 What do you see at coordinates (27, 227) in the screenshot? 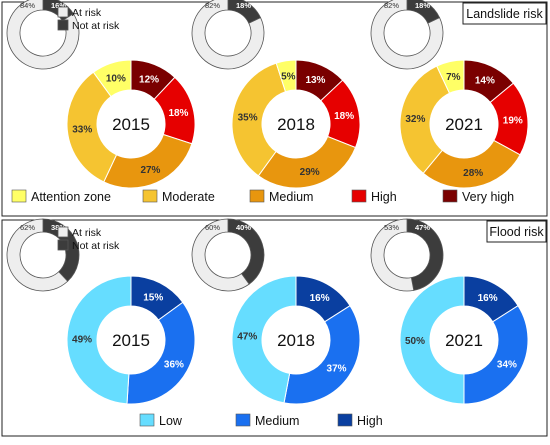
I see `at-risk-percent-label: 62%` at bounding box center [27, 227].